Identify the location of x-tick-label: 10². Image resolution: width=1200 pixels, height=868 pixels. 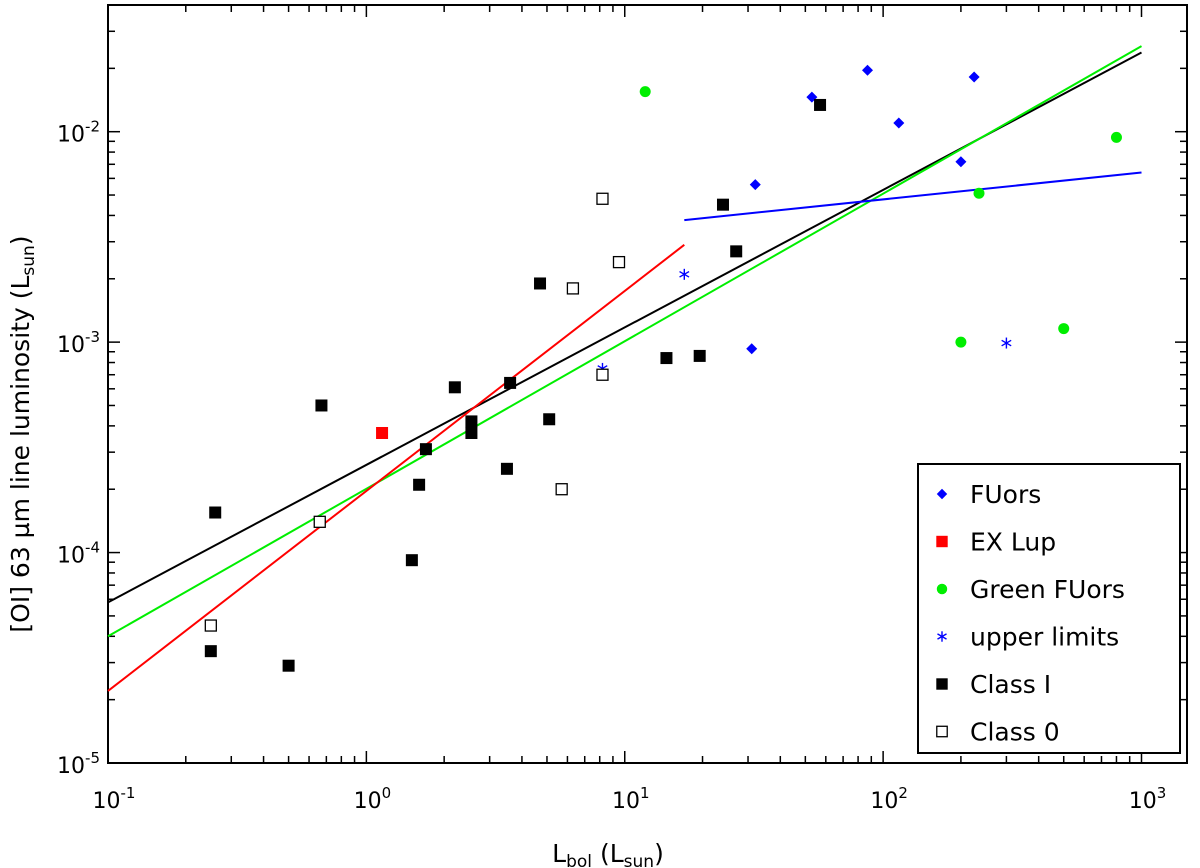
(889, 799).